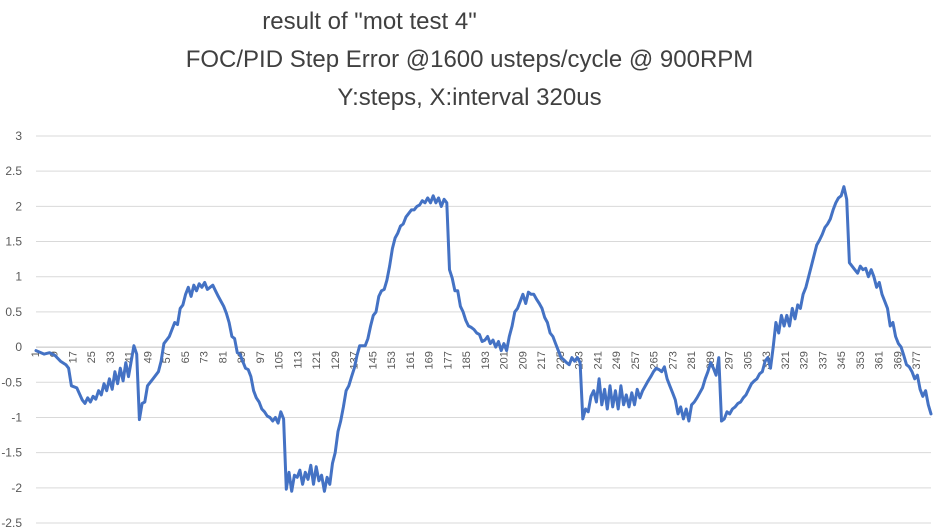 The image size is (939, 528). Describe the element at coordinates (467, 360) in the screenshot. I see `x-tick-label: 185` at that location.